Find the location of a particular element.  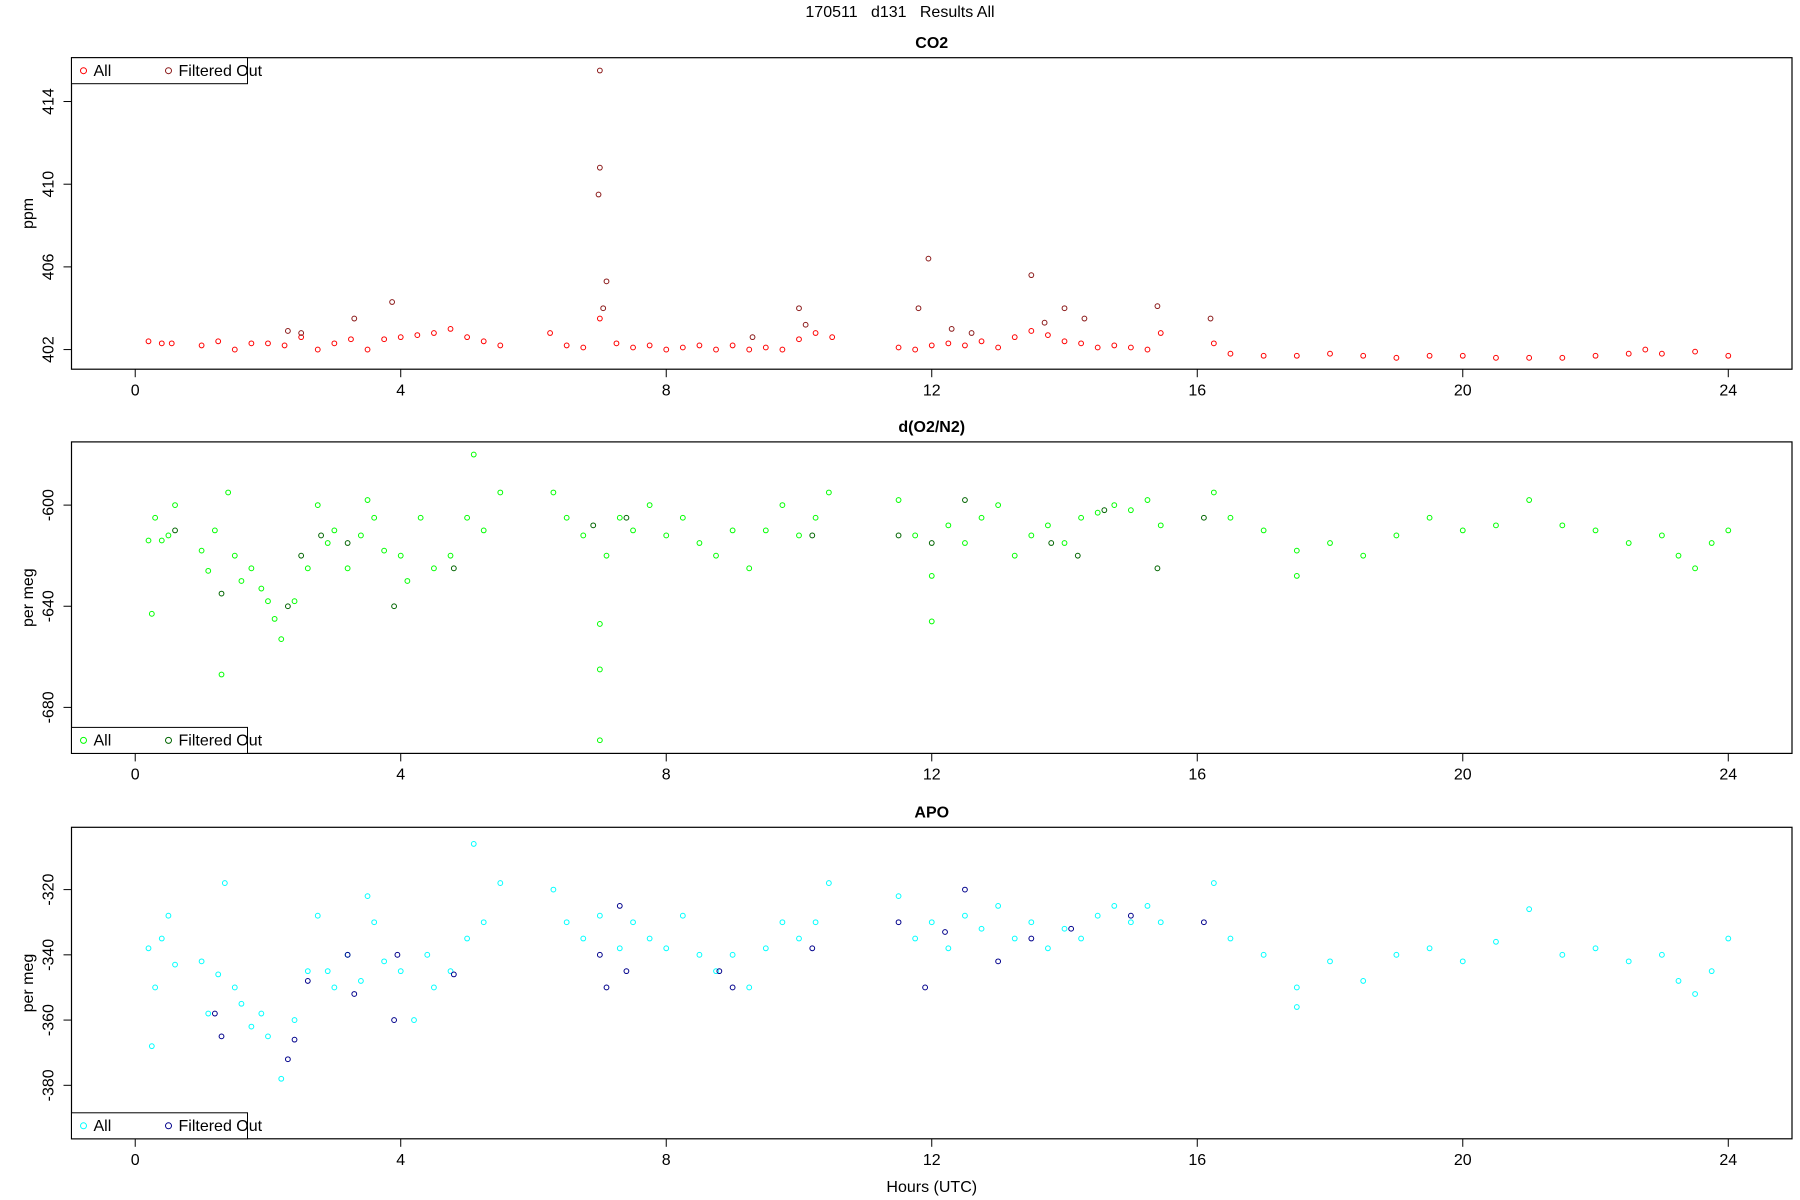

x-tick-label: 20 is located at coordinates (1463, 1160).